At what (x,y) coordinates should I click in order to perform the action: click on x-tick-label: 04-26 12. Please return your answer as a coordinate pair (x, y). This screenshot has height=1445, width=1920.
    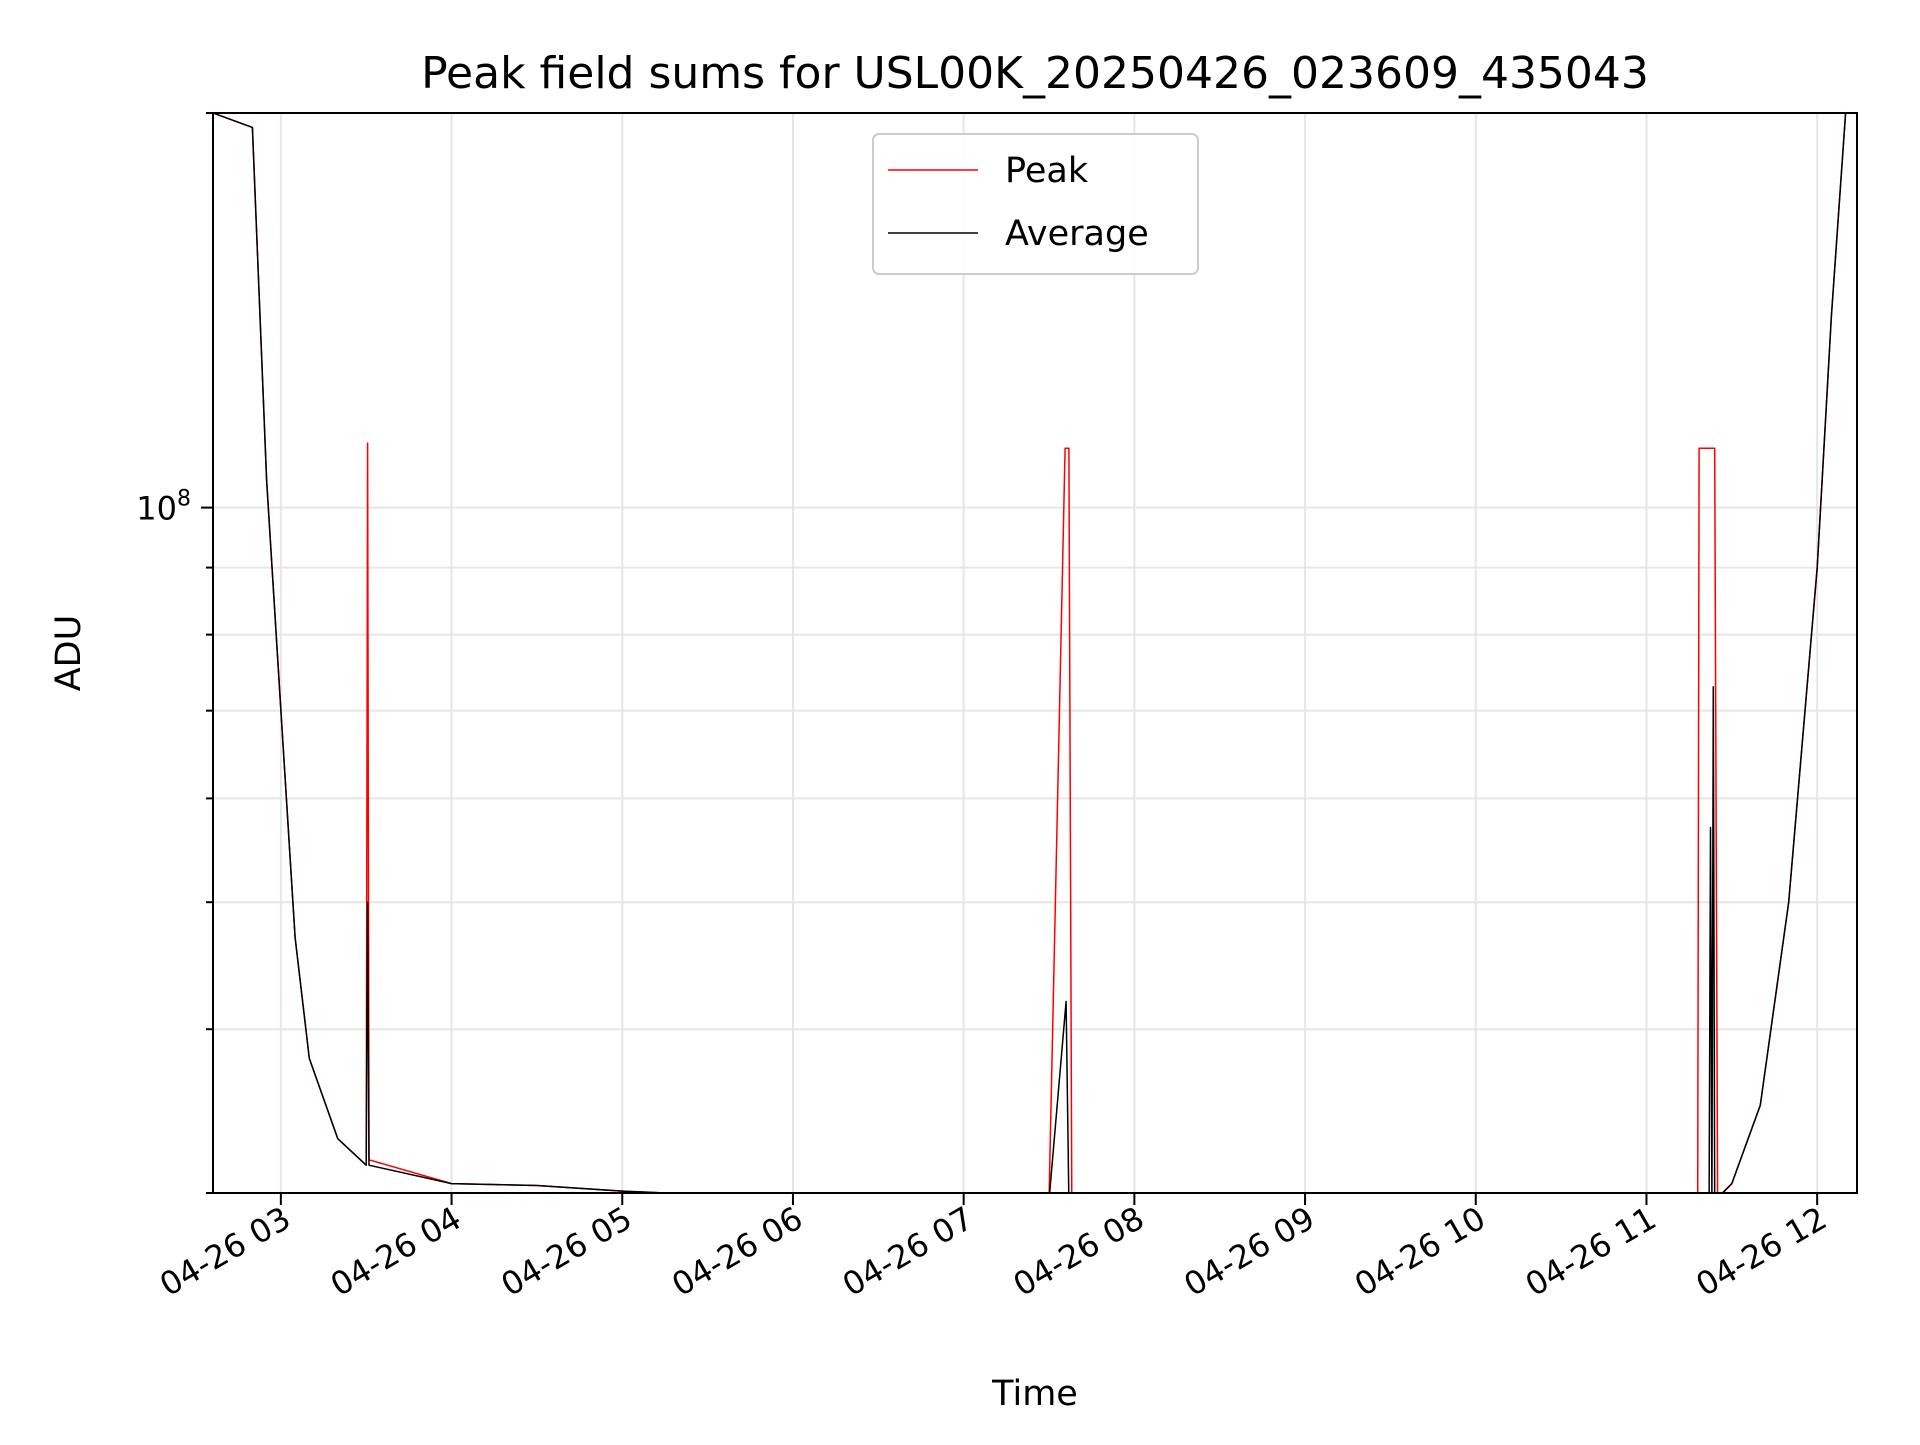
    Looking at the image, I should click on (1762, 1251).